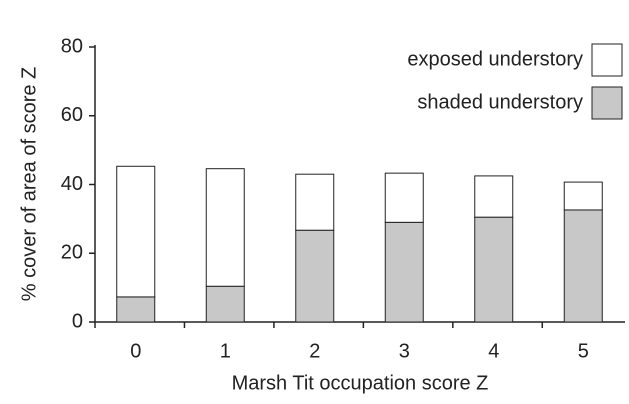 The width and height of the screenshot is (629, 404). Describe the element at coordinates (72, 115) in the screenshot. I see `y-tick-label: 60` at that location.